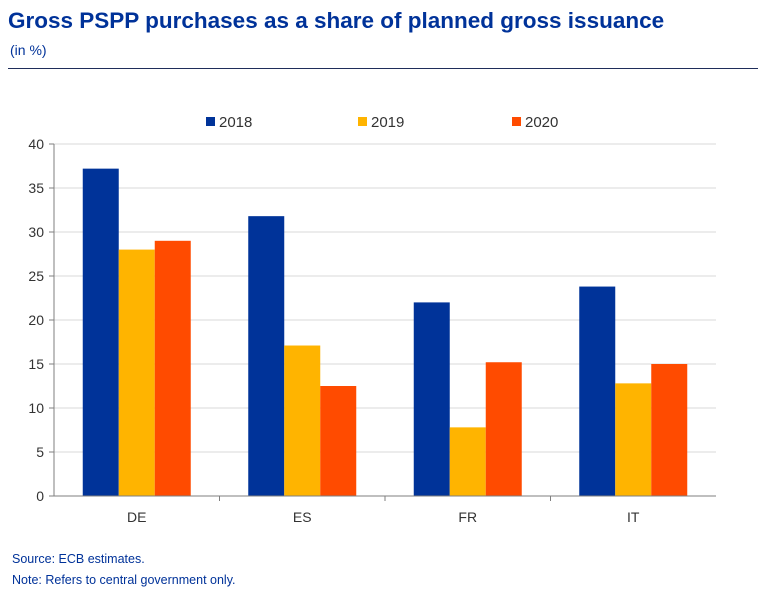  I want to click on y-tick-label: 40, so click(36, 144).